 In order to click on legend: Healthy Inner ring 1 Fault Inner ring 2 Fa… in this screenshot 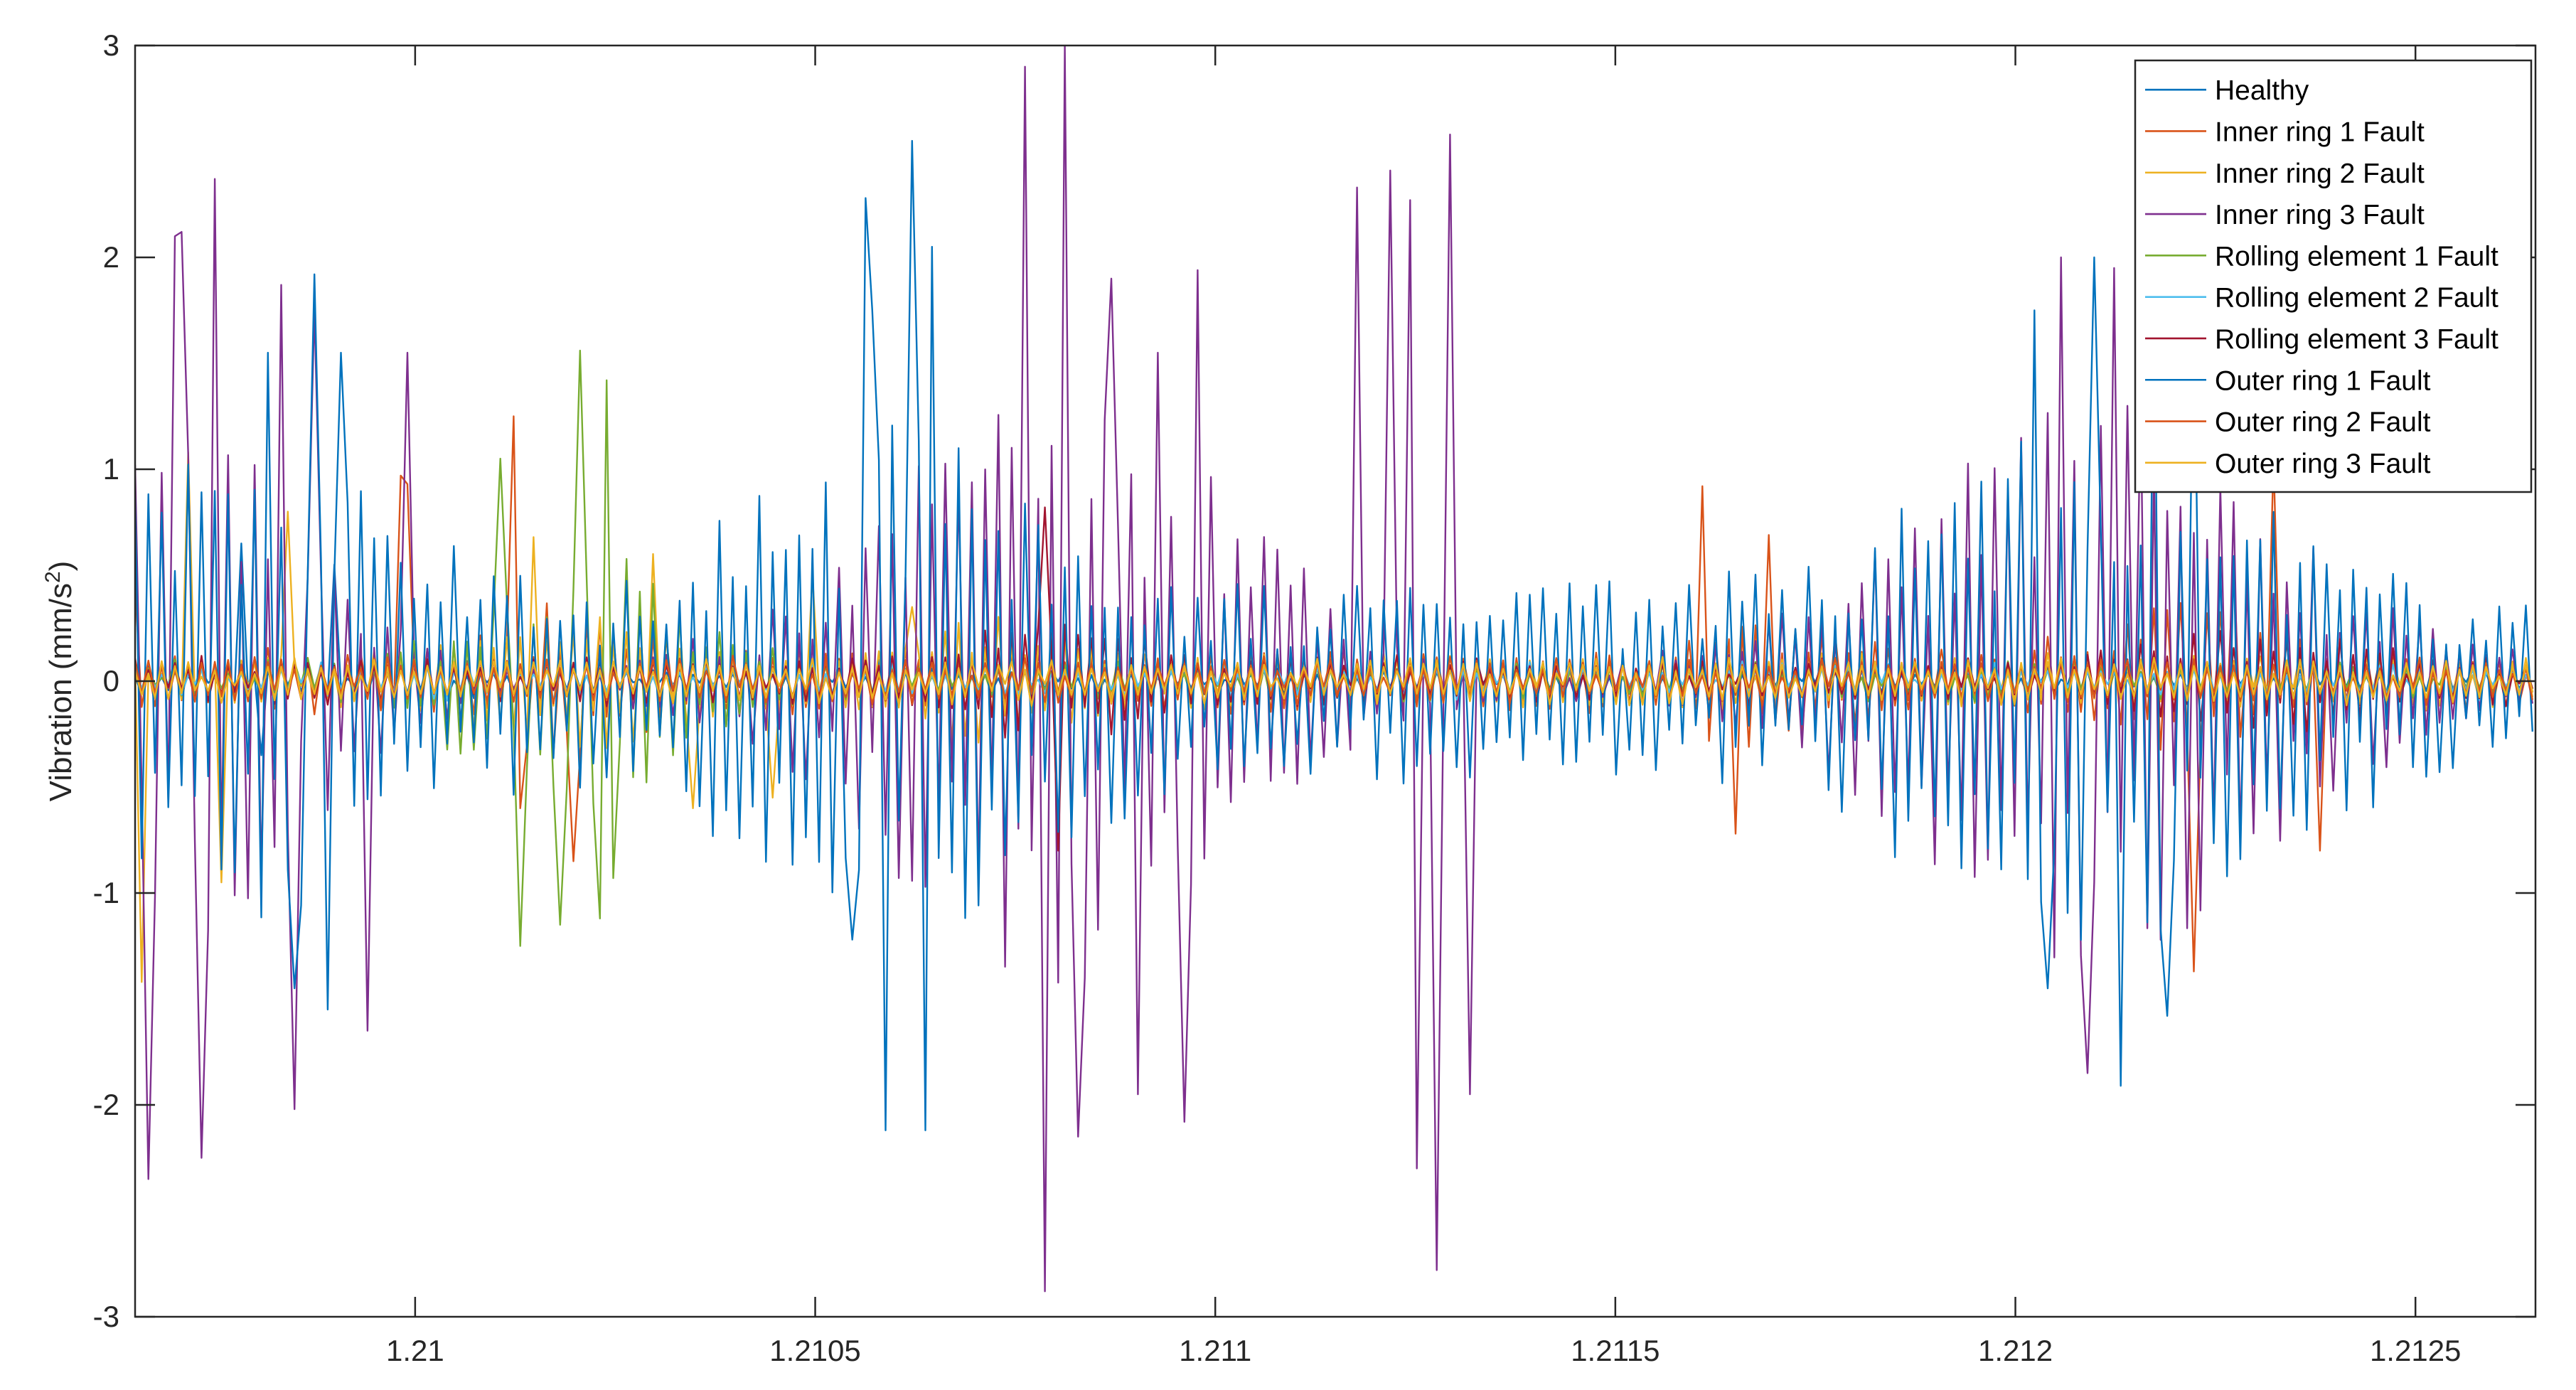, I will do `click(2333, 276)`.